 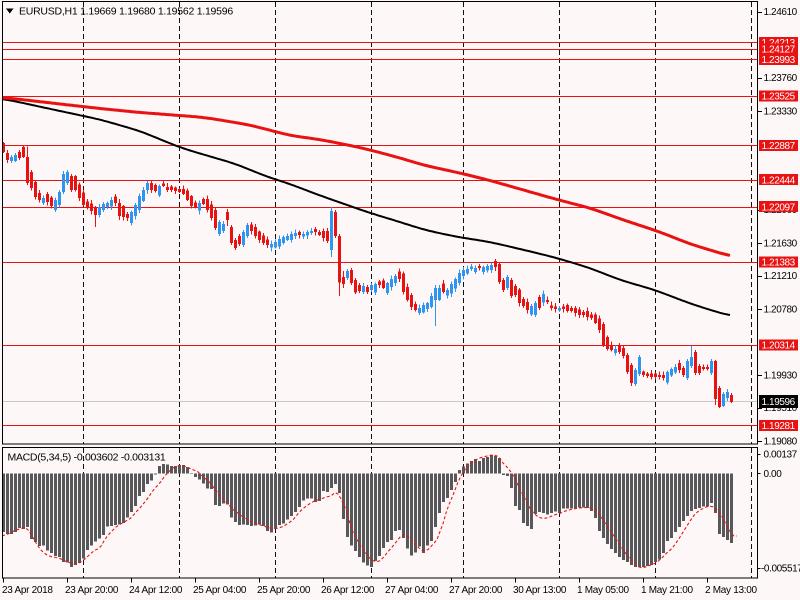 What do you see at coordinates (781, 112) in the screenshot?
I see `svg-text: 1.23330` at bounding box center [781, 112].